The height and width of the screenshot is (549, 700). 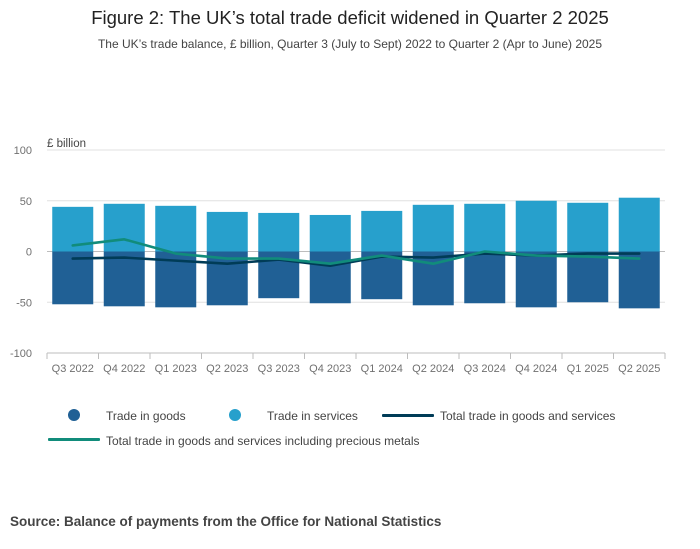 What do you see at coordinates (21, 354) in the screenshot?
I see `y-tick-label: -100` at bounding box center [21, 354].